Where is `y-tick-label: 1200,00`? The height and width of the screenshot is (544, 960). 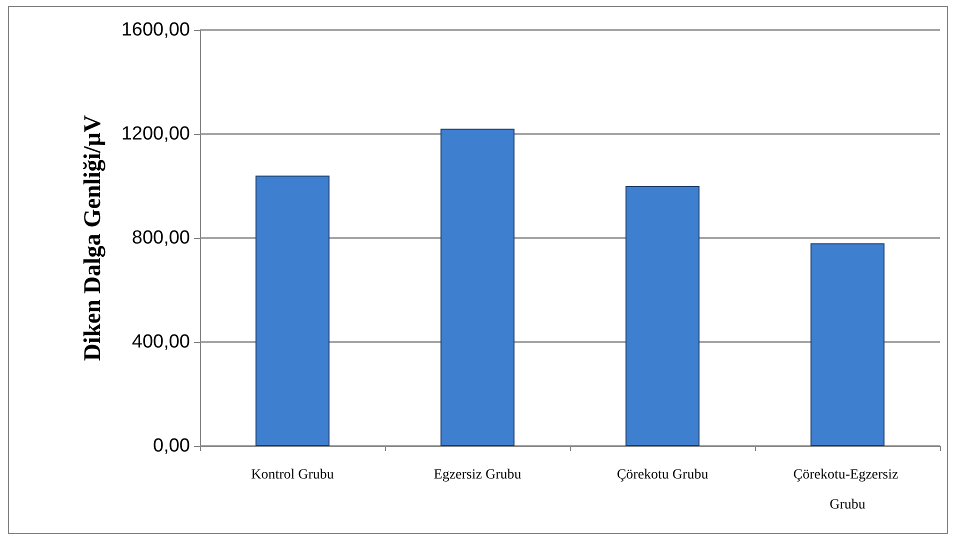
y-tick-label: 1200,00 is located at coordinates (155, 134).